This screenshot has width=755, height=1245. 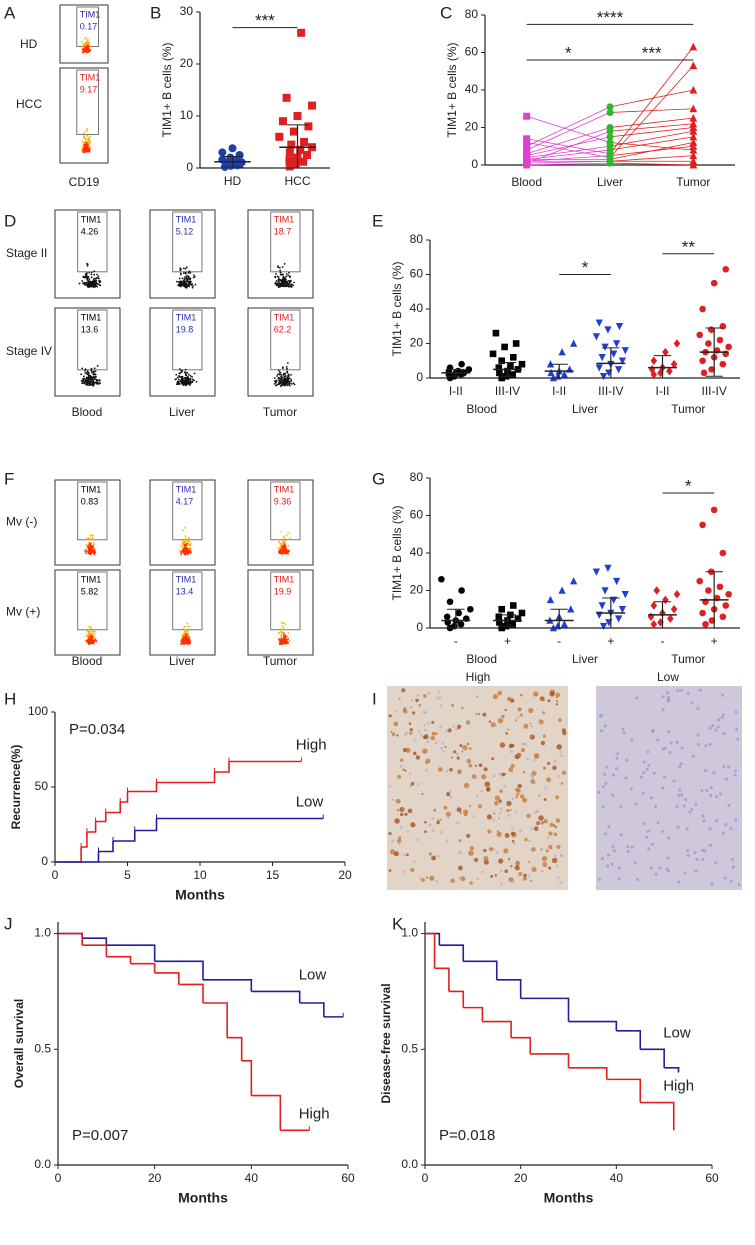 I want to click on x-tick-label: HD, so click(x=233, y=181).